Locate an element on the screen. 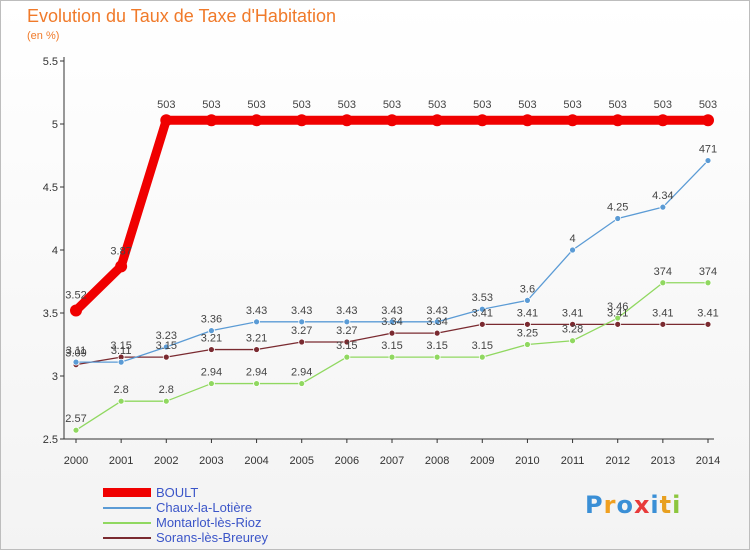 The width and height of the screenshot is (750, 551). data-label: 3.09 is located at coordinates (75, 354).